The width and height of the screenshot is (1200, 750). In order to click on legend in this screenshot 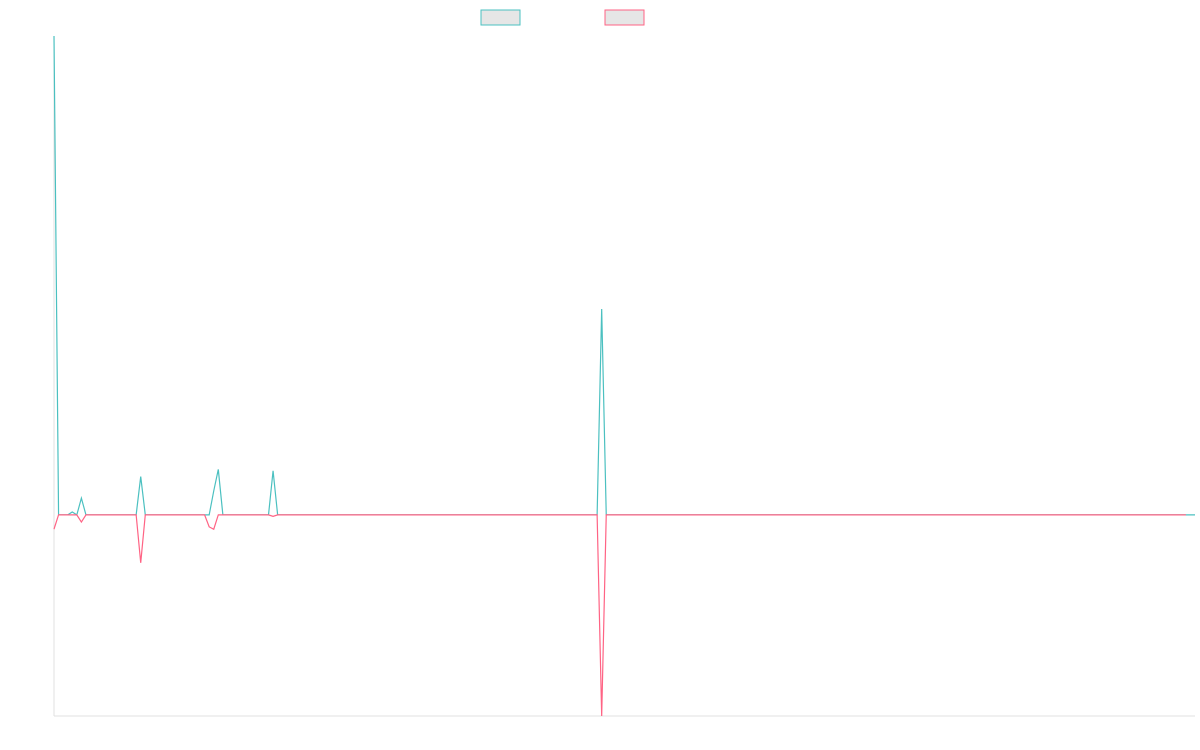, I will do `click(562, 17)`.